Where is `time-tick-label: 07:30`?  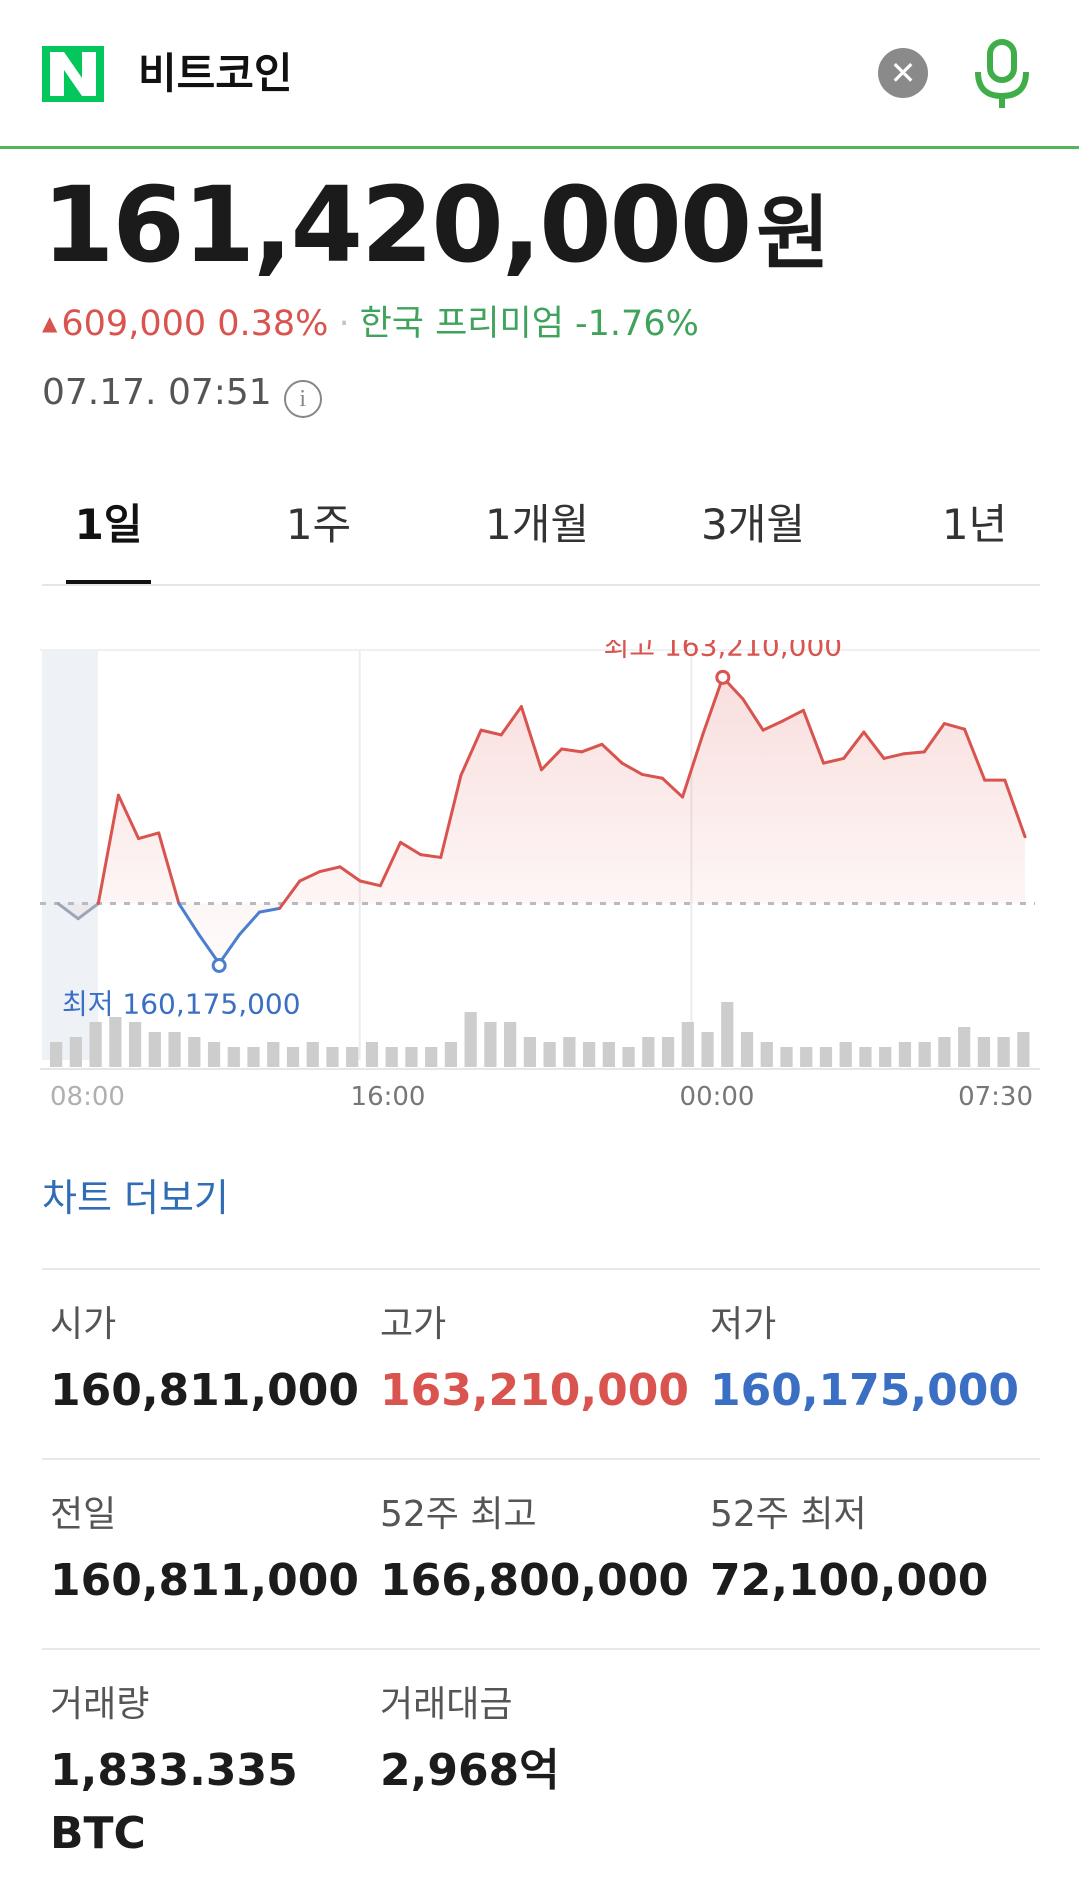 time-tick-label: 07:30 is located at coordinates (995, 1097).